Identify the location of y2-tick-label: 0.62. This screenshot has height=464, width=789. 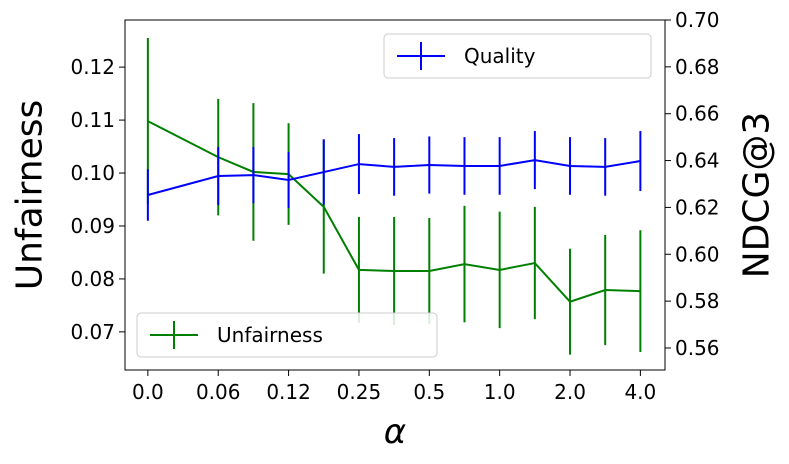
(697, 207).